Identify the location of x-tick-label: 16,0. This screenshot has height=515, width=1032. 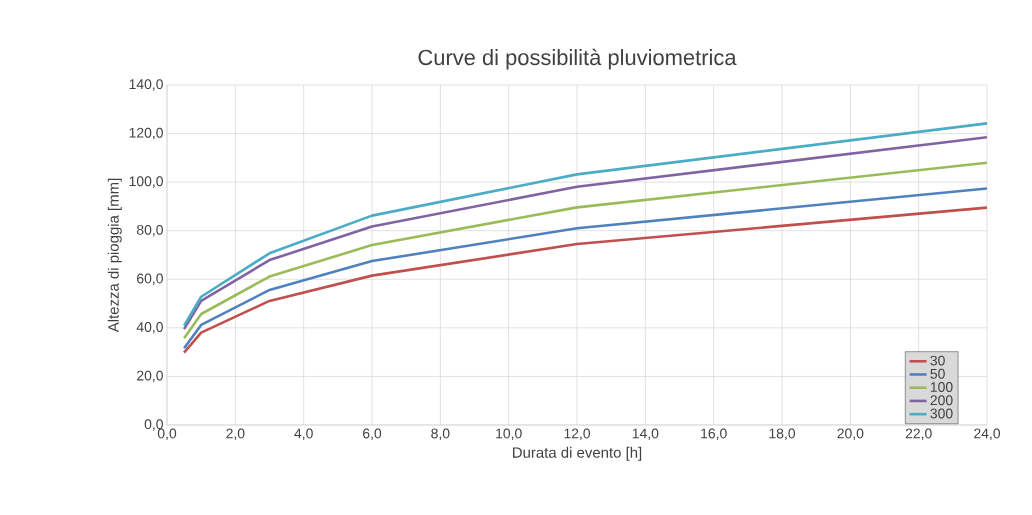
(714, 434).